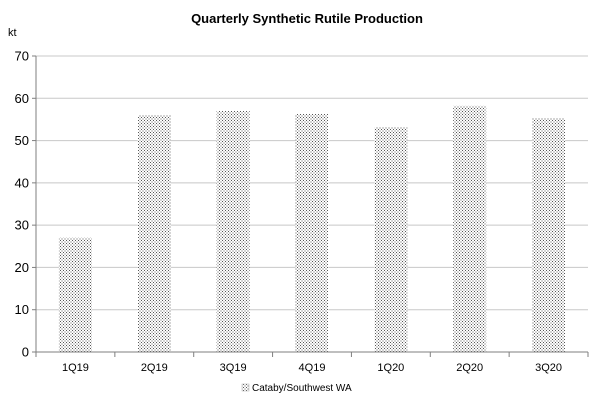 This screenshot has width=599, height=398. What do you see at coordinates (548, 368) in the screenshot?
I see `x-tick-label: 3Q20` at bounding box center [548, 368].